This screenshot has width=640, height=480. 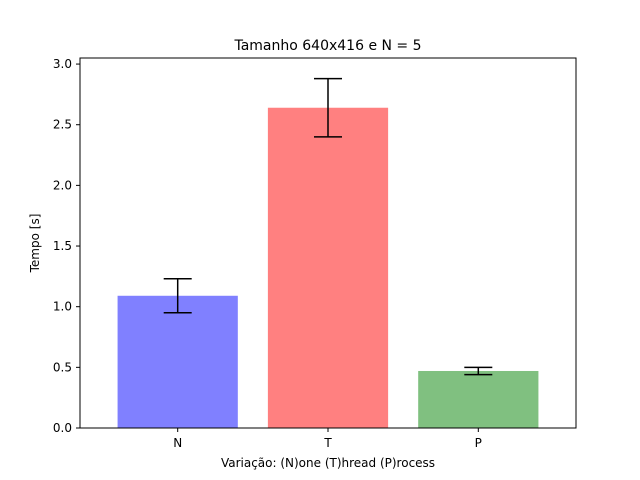 I want to click on y-tick-label: 2.0, so click(x=62, y=185).